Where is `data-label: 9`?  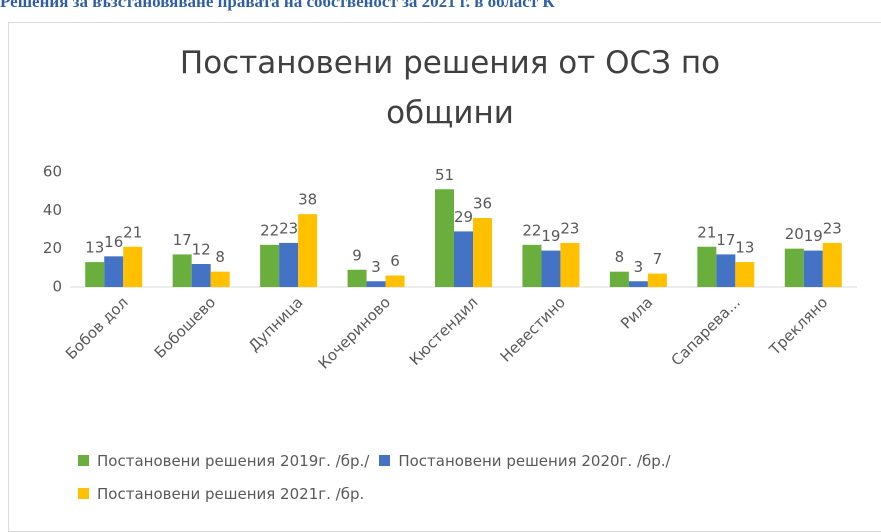 data-label: 9 is located at coordinates (357, 255).